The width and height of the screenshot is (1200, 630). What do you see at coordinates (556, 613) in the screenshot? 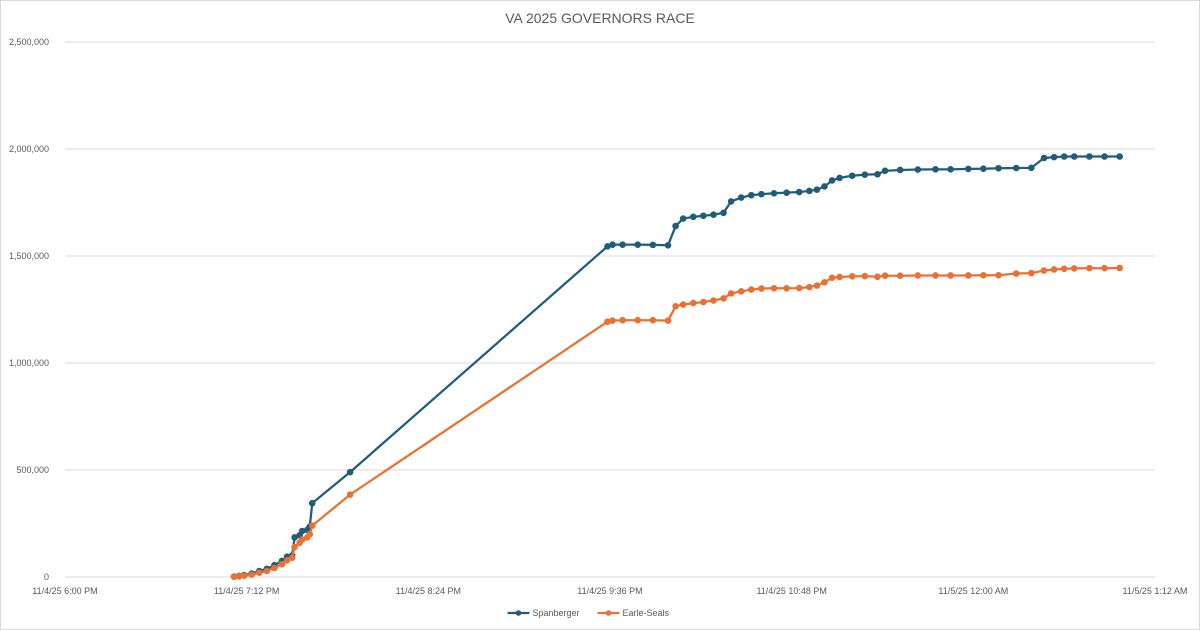
I see `legend-label: Spanberger` at bounding box center [556, 613].